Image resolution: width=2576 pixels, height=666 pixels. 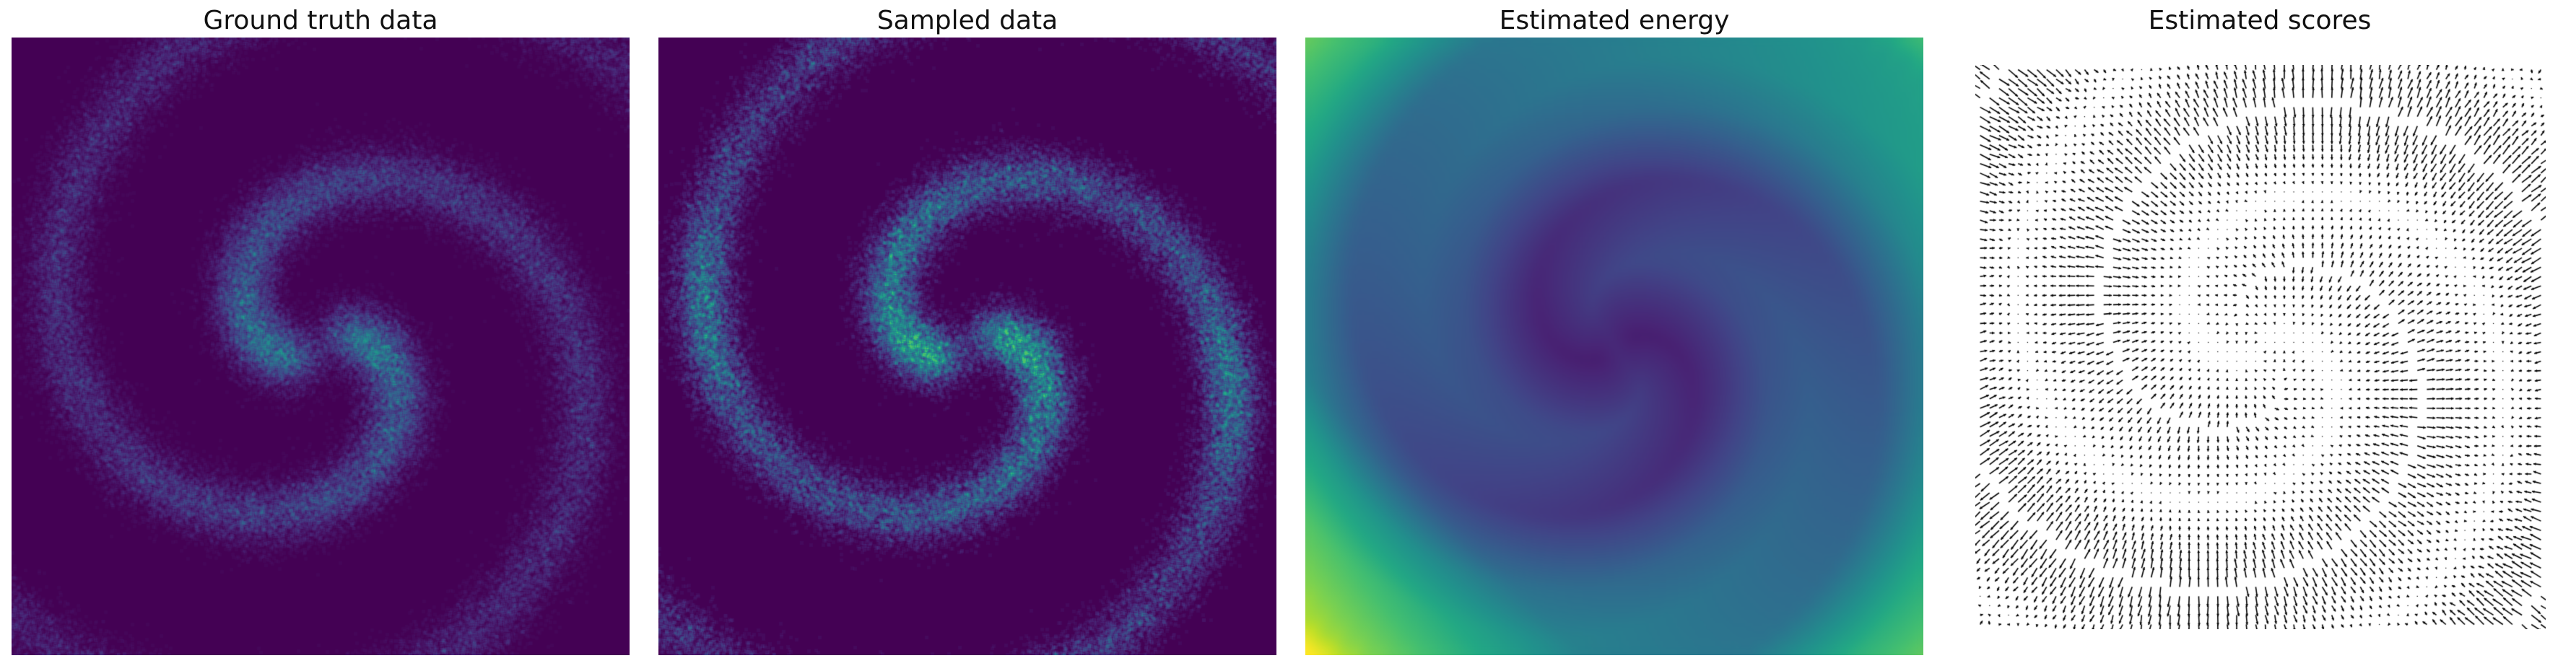 I want to click on ground-truth-title: Ground truth data, so click(x=320, y=20).